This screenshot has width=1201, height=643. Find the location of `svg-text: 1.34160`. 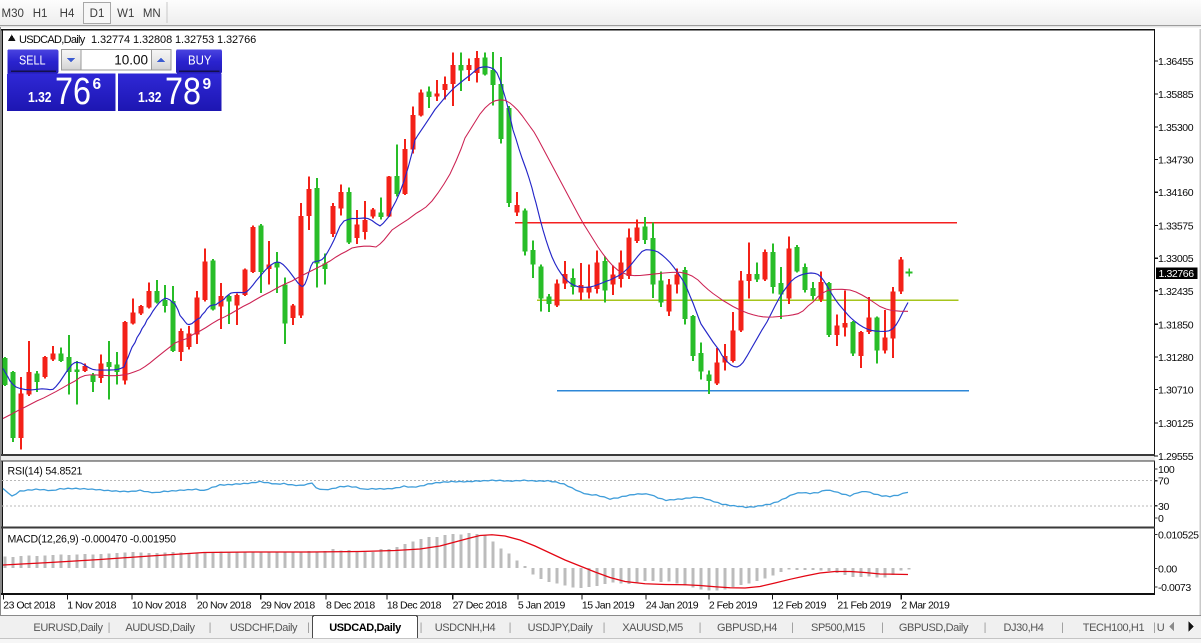

svg-text: 1.34160 is located at coordinates (1176, 193).